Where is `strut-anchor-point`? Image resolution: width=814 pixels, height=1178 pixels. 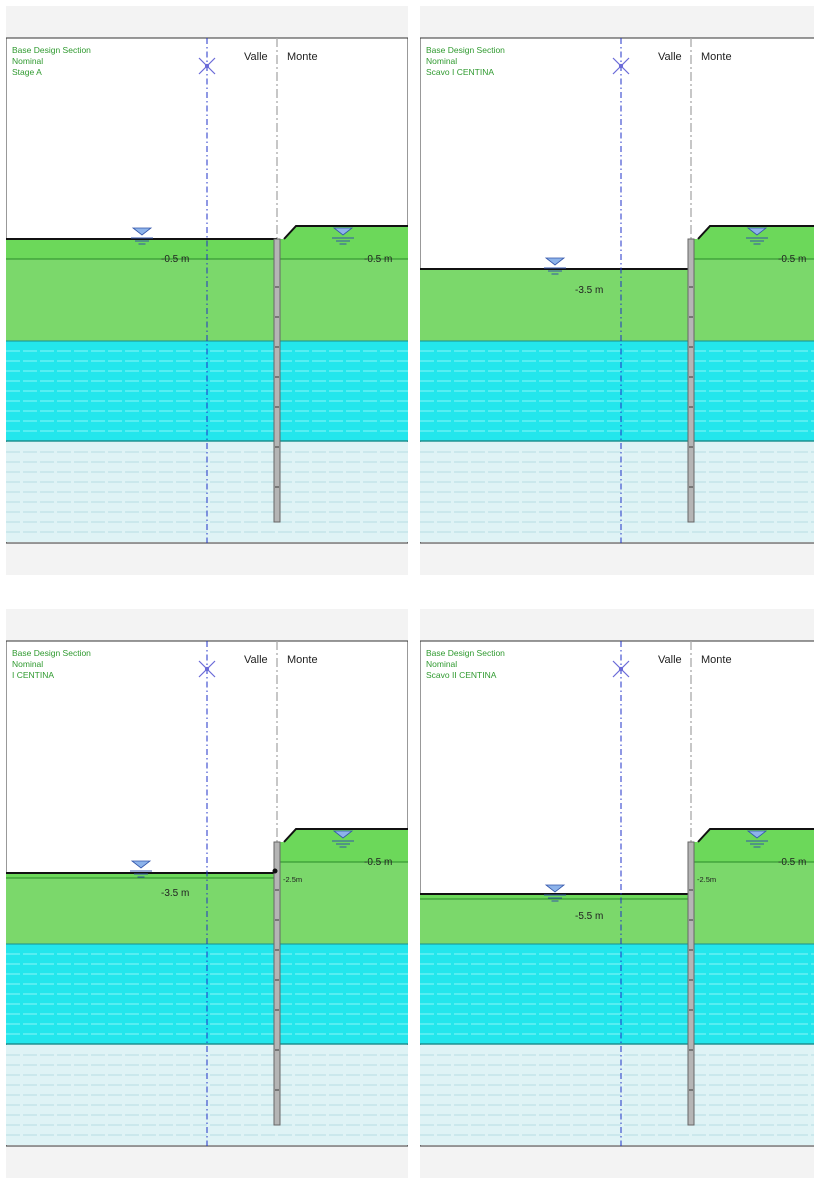
strut-anchor-point is located at coordinates (275, 871).